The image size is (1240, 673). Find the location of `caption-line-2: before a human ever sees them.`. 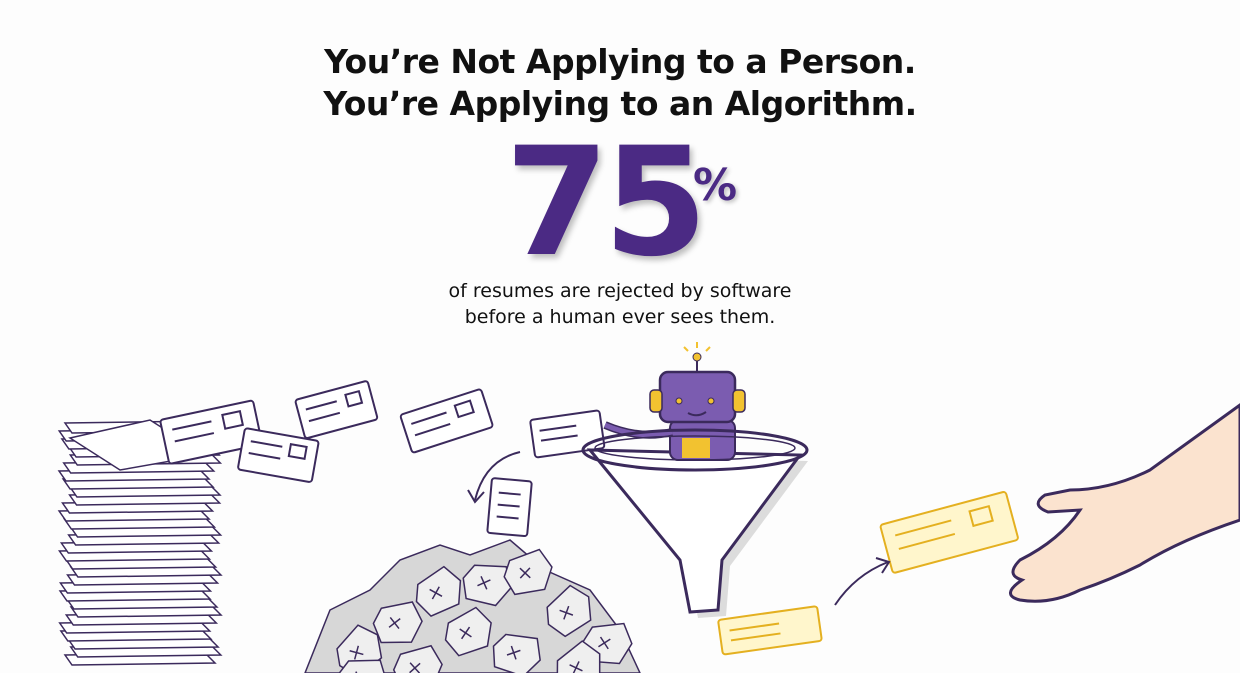

caption-line-2: before a human ever sees them. is located at coordinates (620, 317).